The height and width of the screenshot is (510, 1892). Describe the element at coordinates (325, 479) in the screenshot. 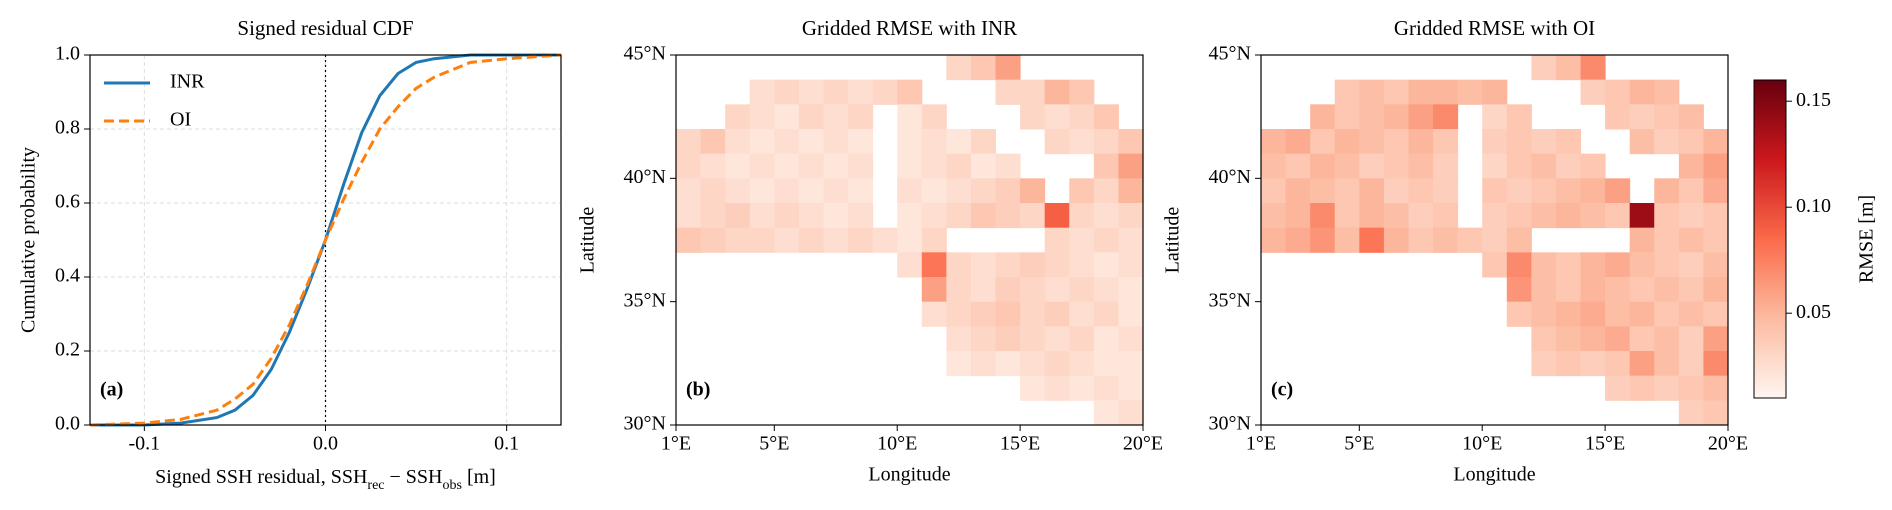

I see `x-axis-label: Signed SSH residual, SSHrec − SSHobs [m]` at that location.